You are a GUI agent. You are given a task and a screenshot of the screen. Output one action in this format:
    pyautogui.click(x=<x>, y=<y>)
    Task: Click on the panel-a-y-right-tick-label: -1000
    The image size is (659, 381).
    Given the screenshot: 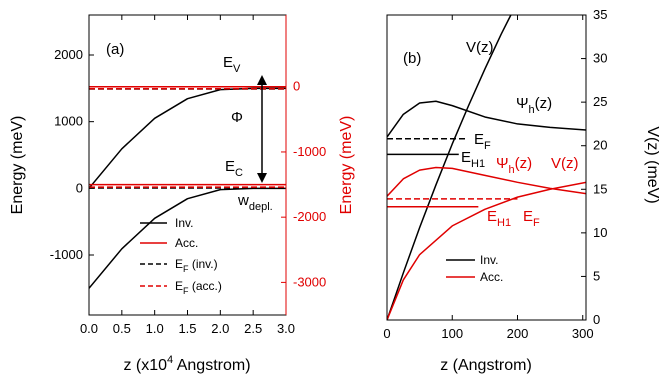 What is the action you would take?
    pyautogui.click(x=309, y=151)
    